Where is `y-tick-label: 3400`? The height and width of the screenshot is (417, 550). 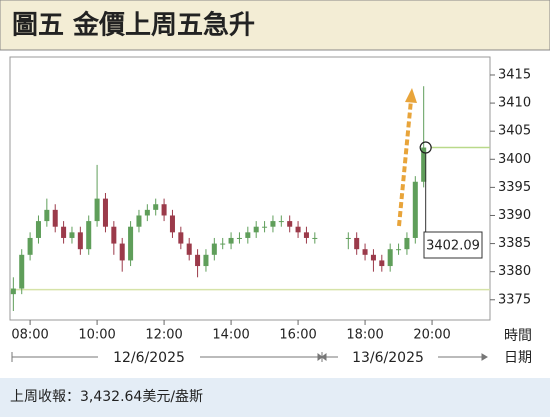
y-tick-label: 3400 is located at coordinates (514, 159).